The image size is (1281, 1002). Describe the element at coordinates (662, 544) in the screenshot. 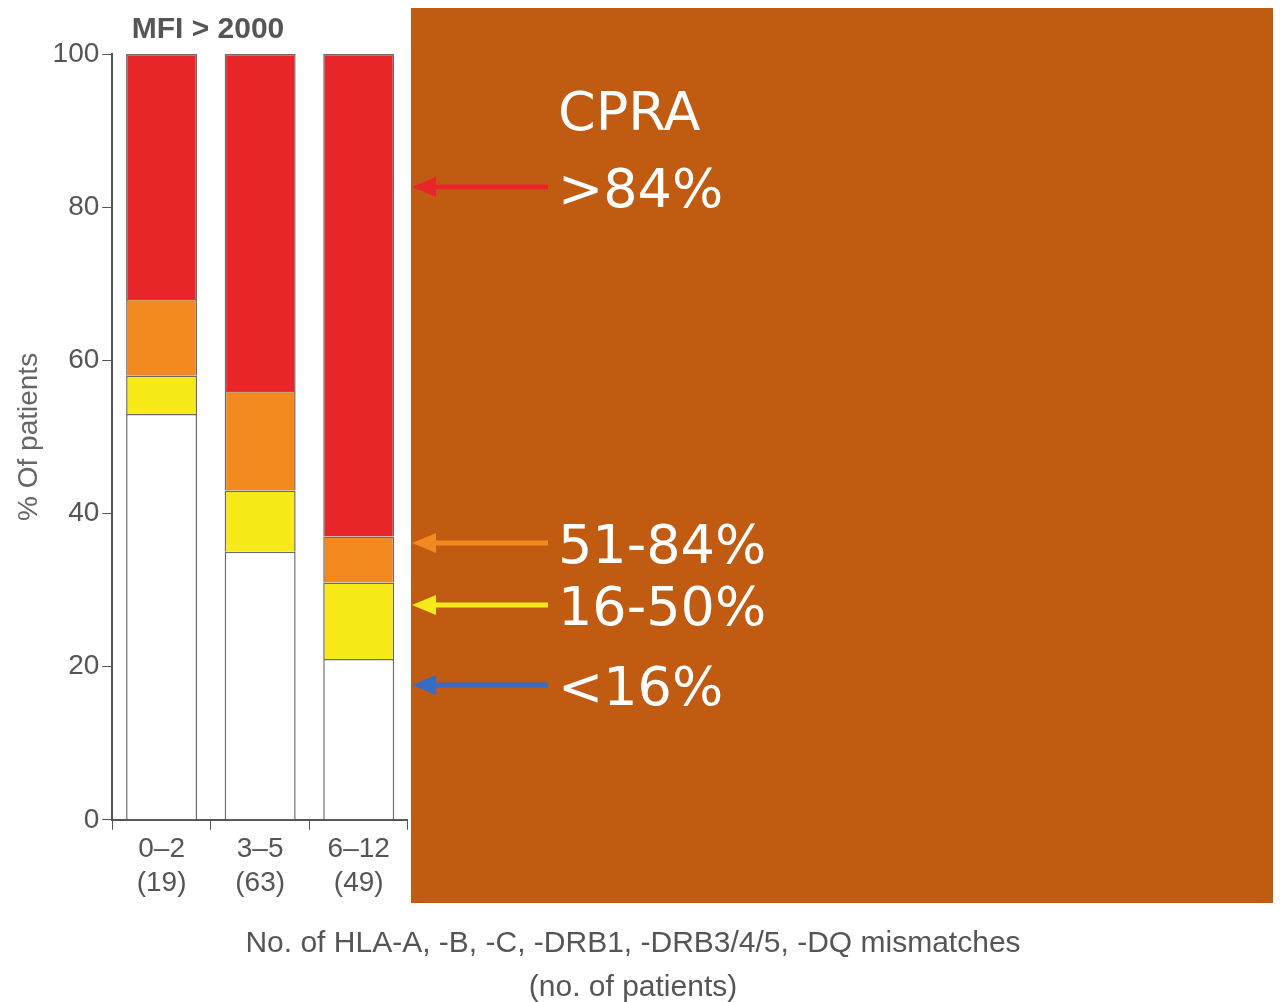

I see `legend-label: 51-84%` at that location.